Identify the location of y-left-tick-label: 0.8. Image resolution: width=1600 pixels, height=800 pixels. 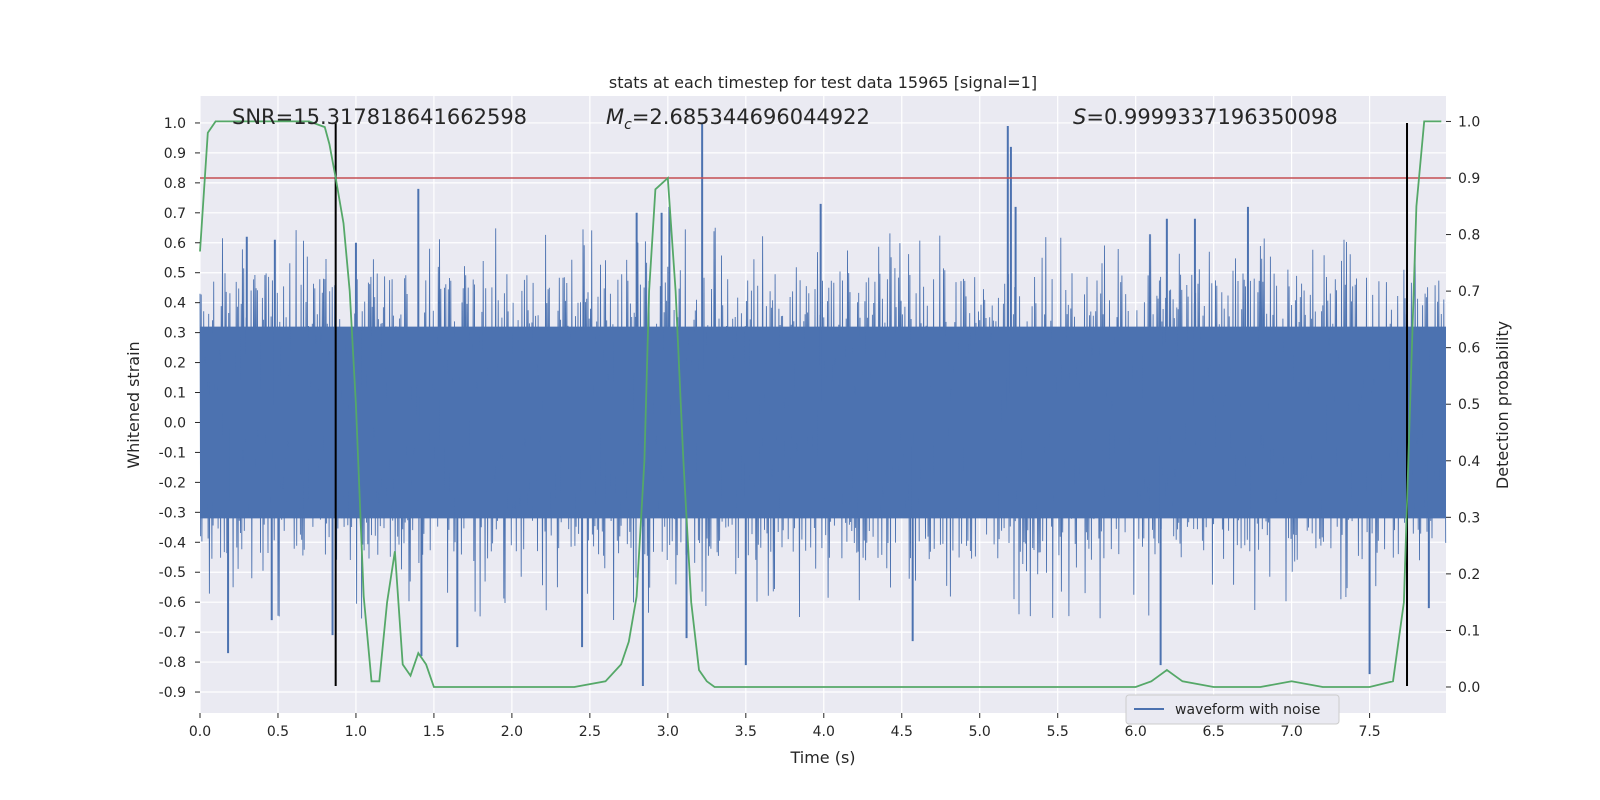
(175, 184).